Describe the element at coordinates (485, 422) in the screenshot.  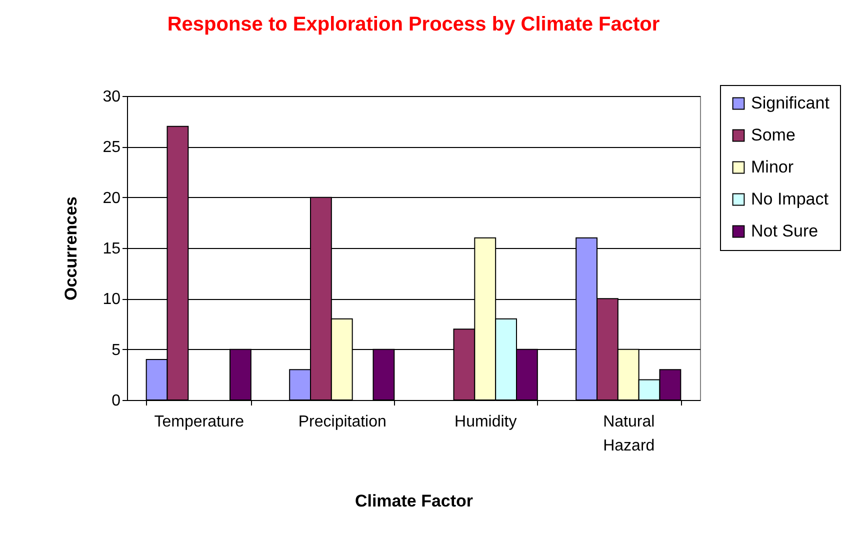
I see `x-tick-label: Humidity` at that location.